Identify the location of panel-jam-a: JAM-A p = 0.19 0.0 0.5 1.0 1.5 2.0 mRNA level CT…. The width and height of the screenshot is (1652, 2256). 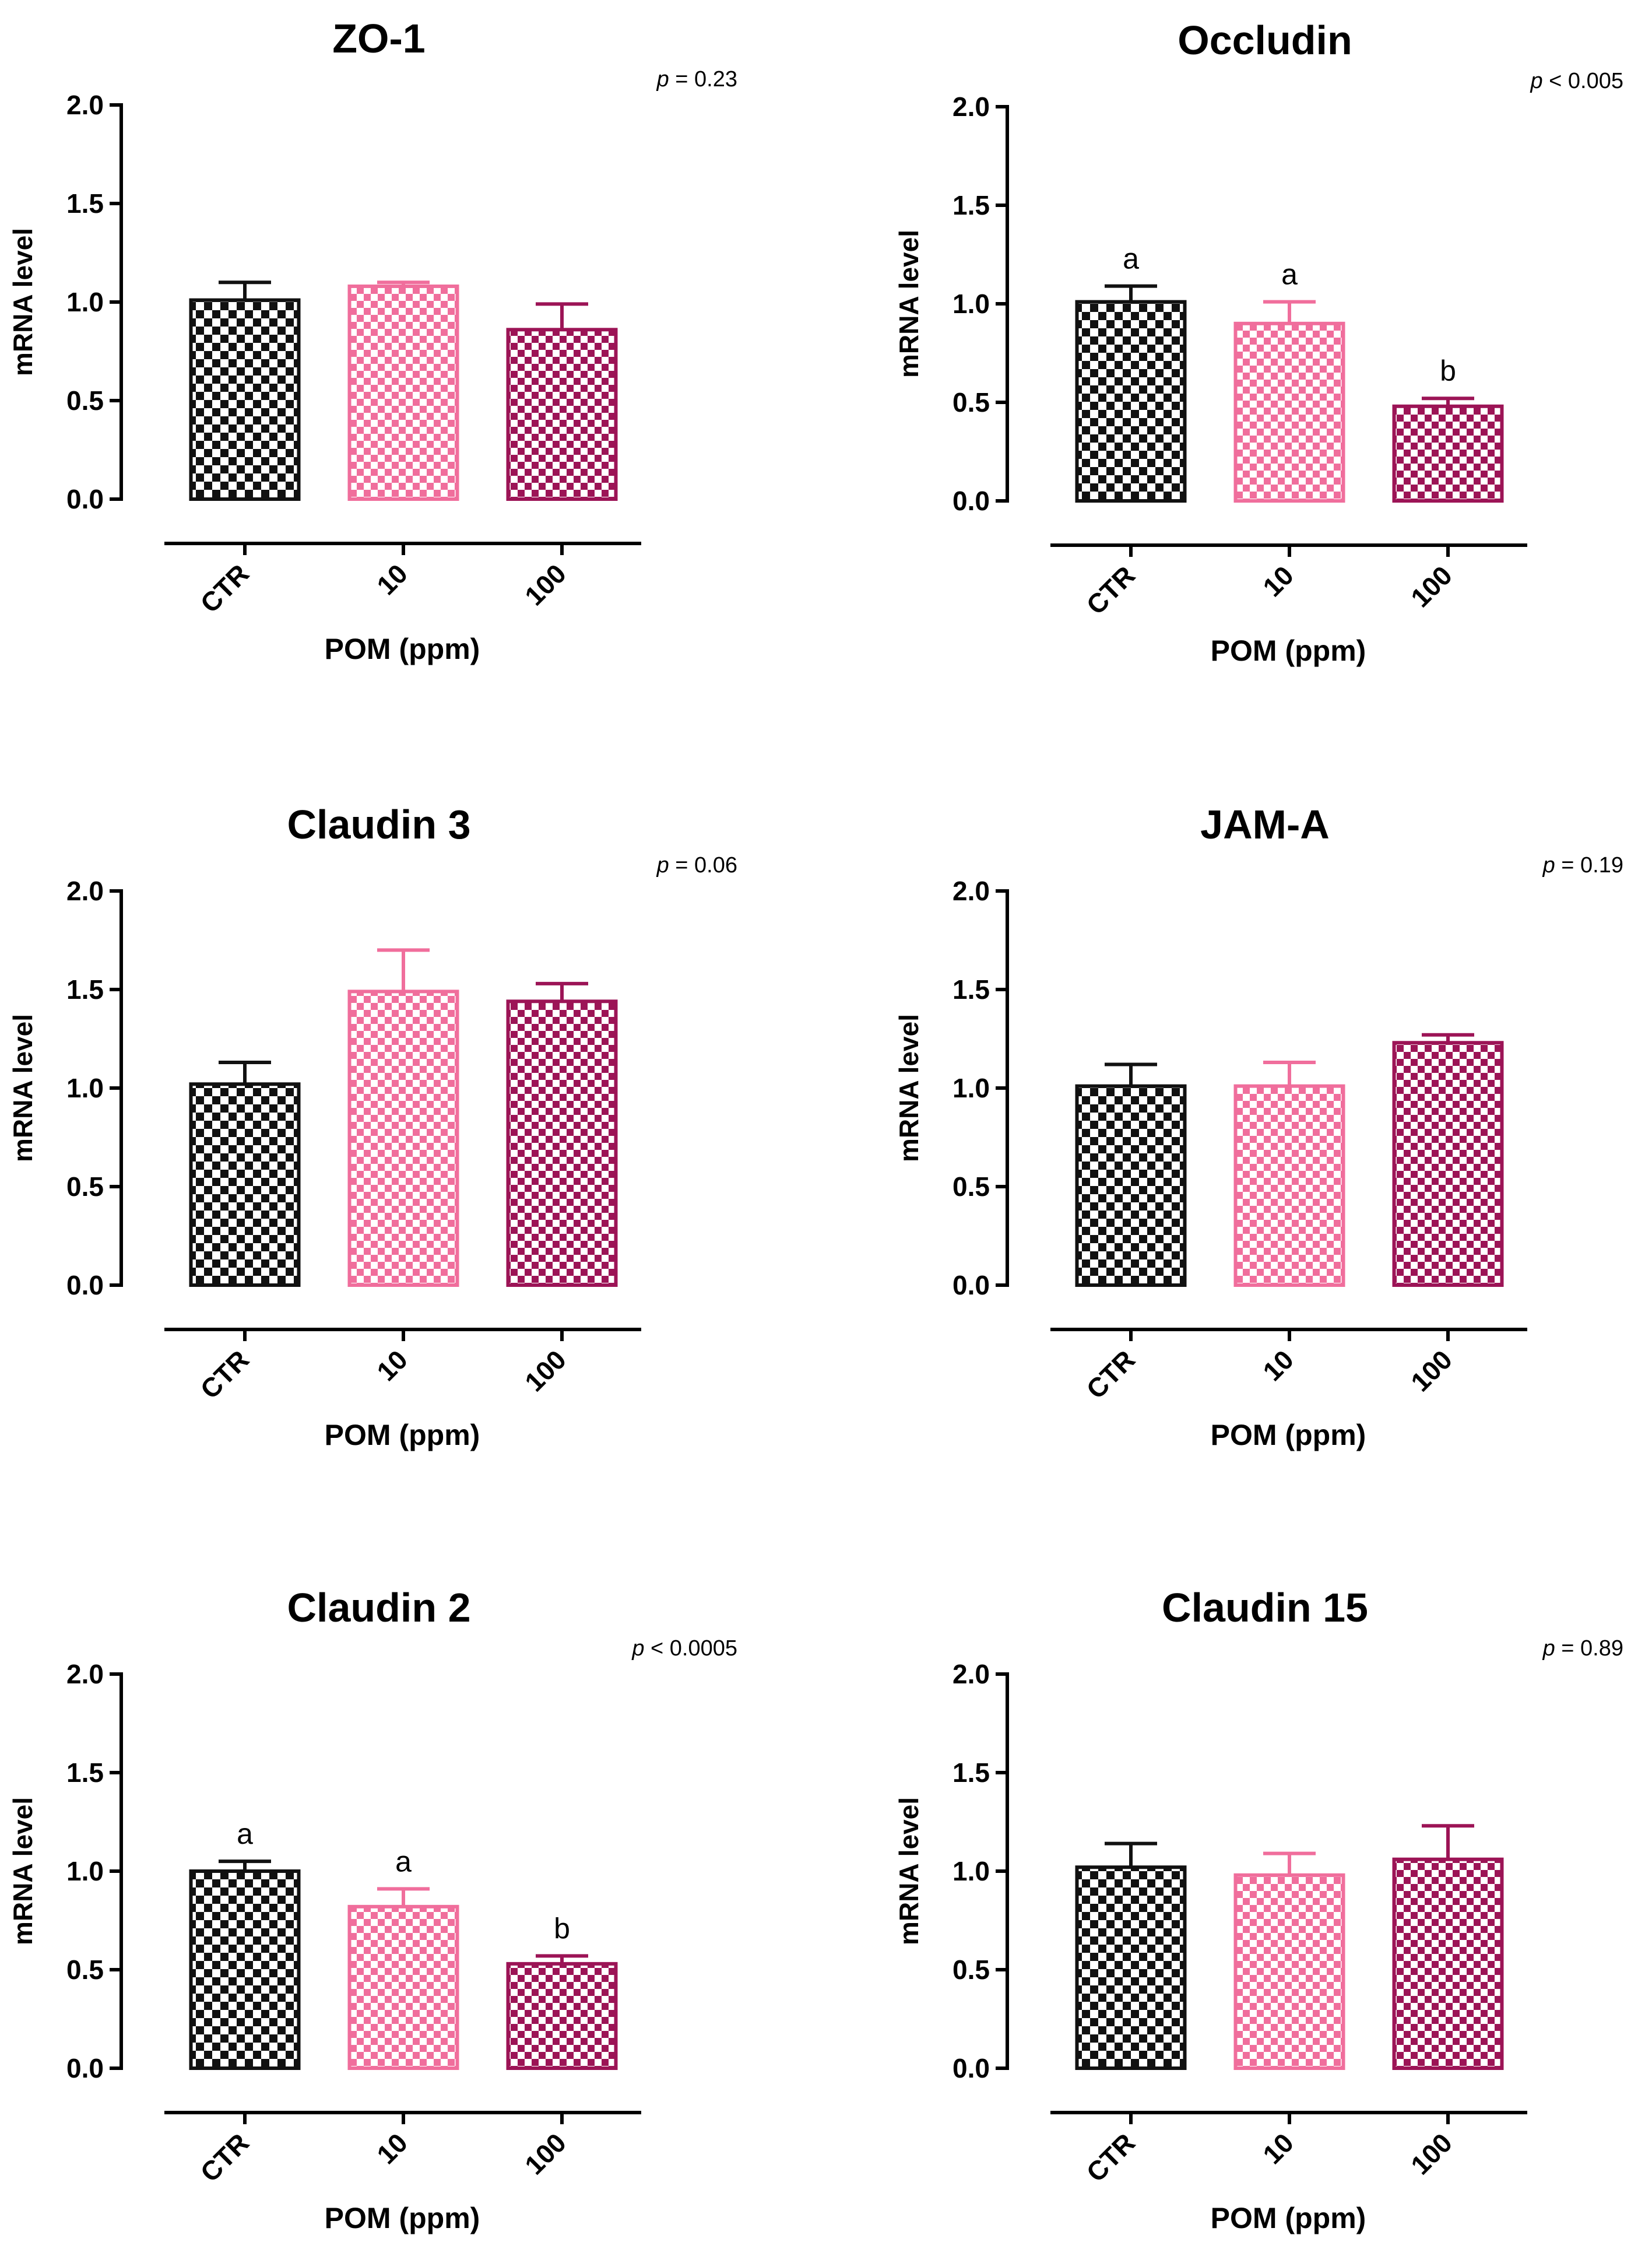
(1259, 1126).